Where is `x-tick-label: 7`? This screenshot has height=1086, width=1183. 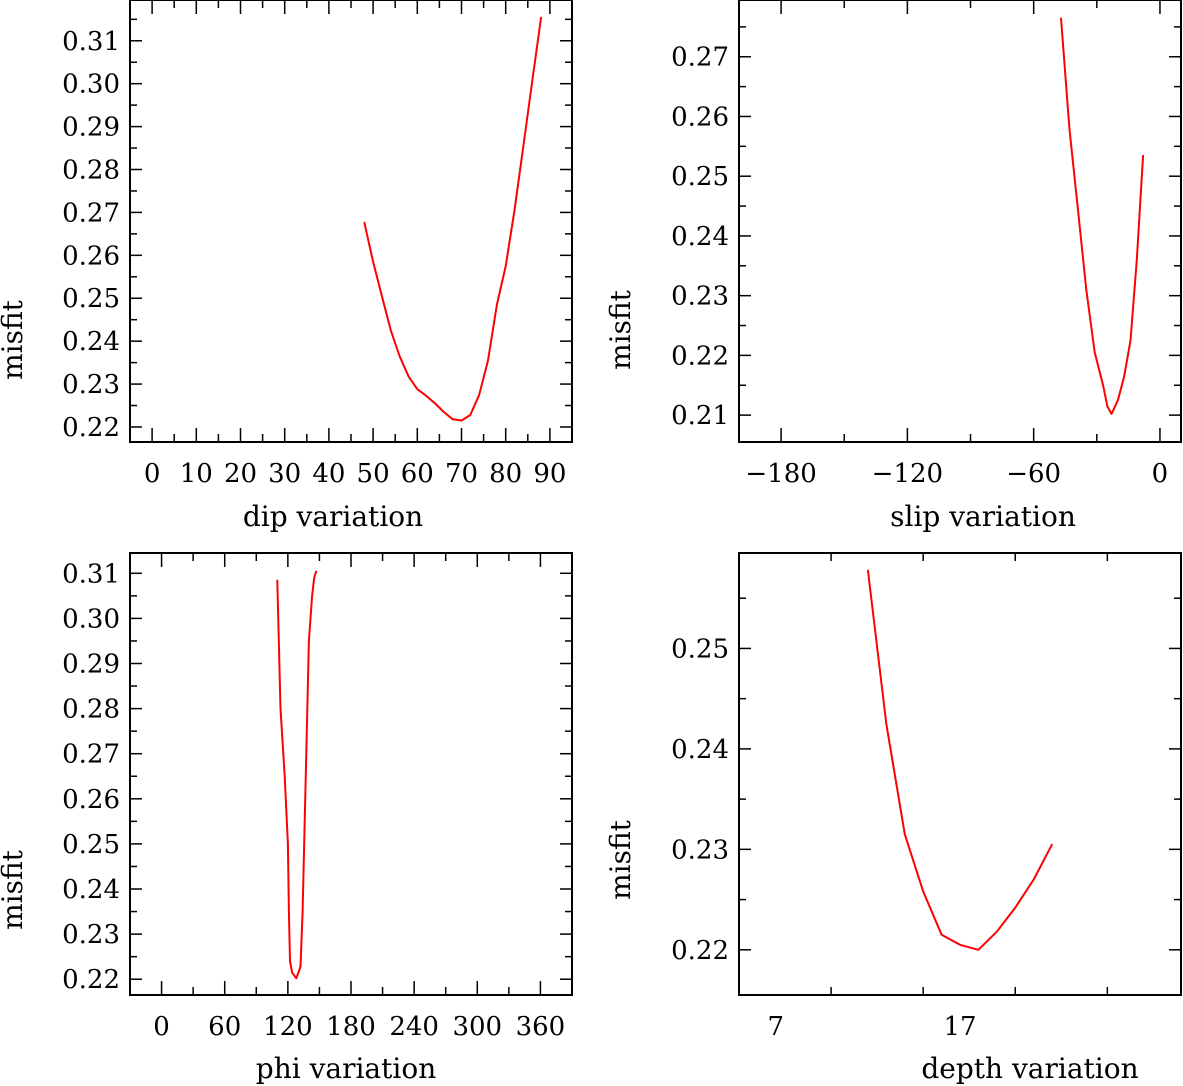 x-tick-label: 7 is located at coordinates (776, 1027).